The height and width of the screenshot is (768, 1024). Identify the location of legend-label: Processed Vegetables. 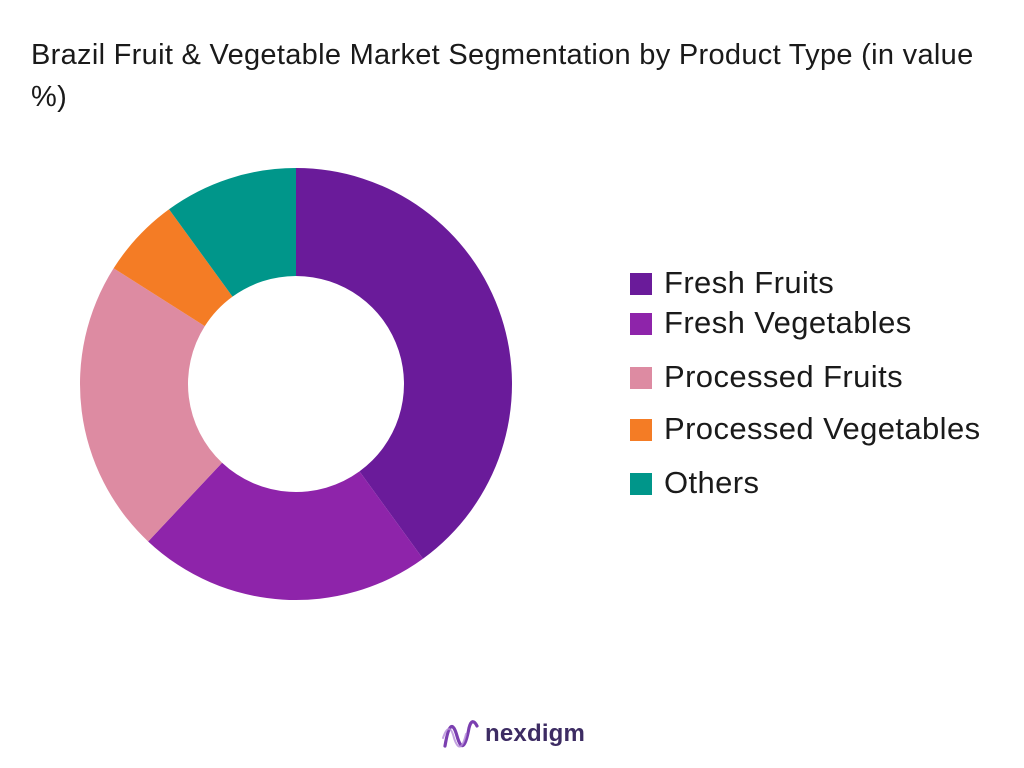
(822, 428).